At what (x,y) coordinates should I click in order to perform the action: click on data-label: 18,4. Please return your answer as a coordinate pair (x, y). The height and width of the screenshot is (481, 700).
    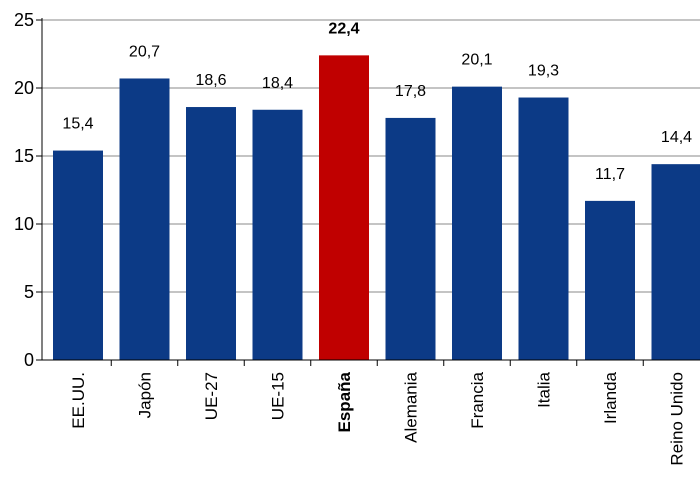
    Looking at the image, I should click on (277, 83).